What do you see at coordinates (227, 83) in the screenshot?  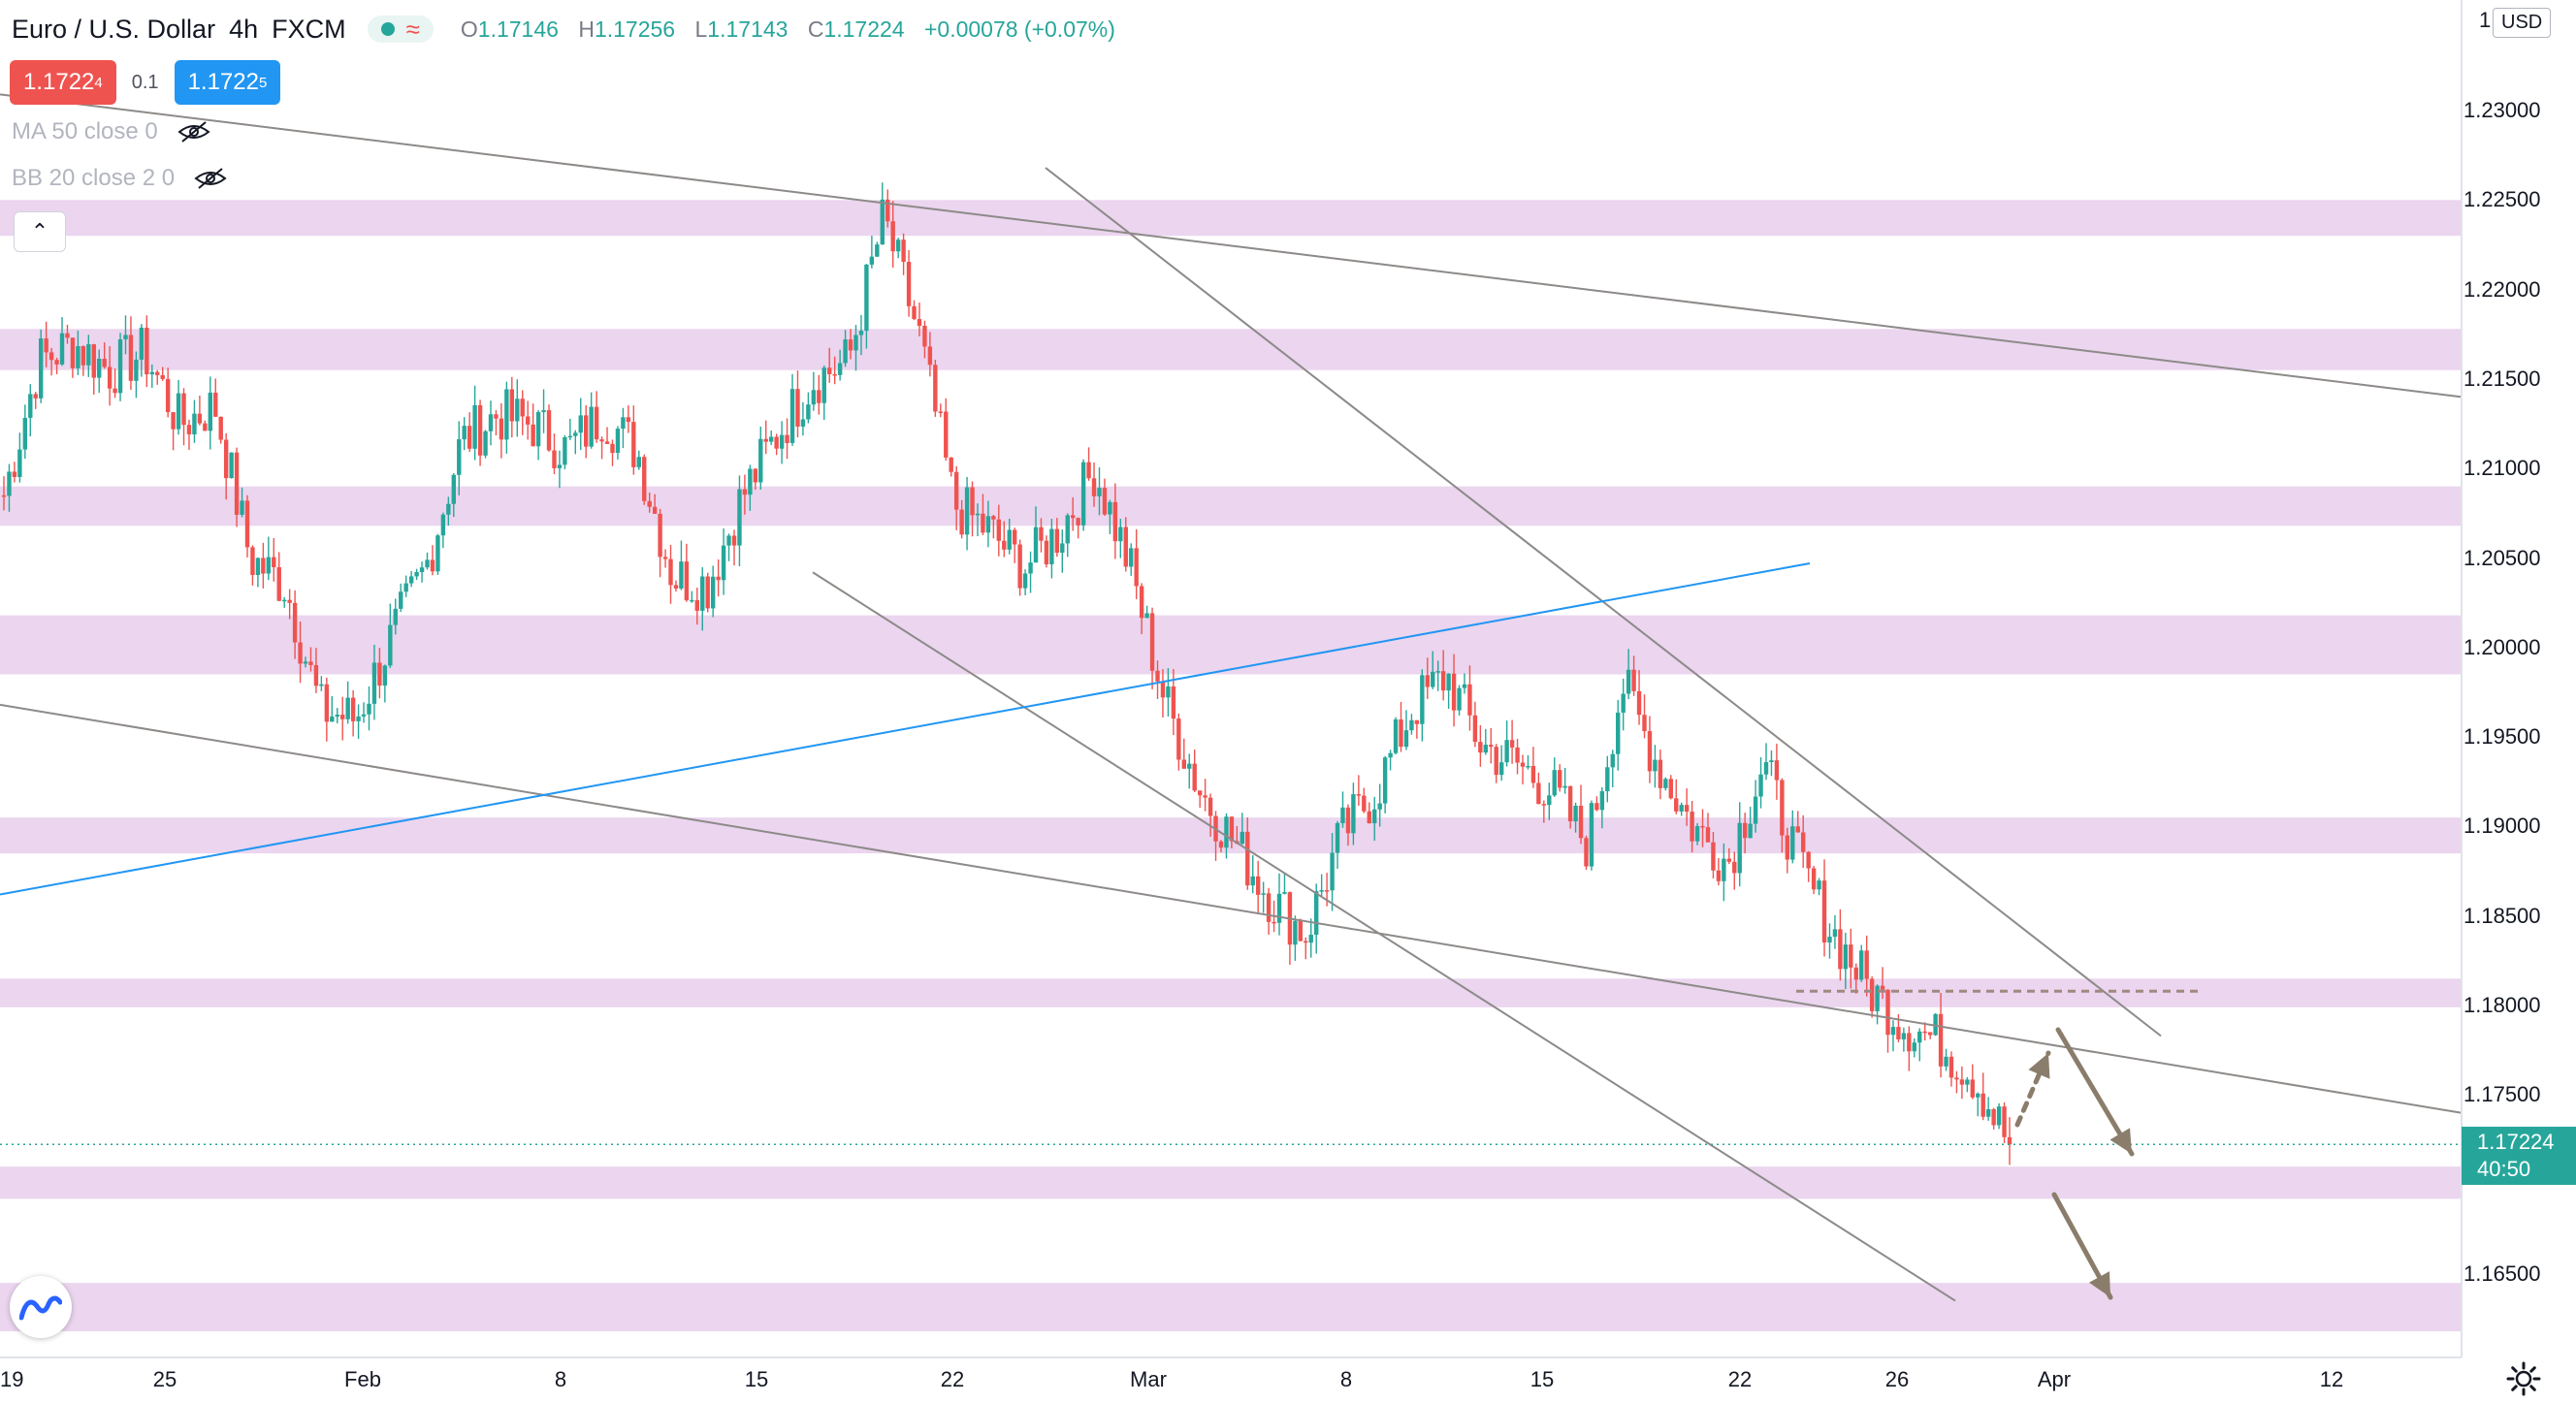 I see `buy-button: 1.1722 5` at bounding box center [227, 83].